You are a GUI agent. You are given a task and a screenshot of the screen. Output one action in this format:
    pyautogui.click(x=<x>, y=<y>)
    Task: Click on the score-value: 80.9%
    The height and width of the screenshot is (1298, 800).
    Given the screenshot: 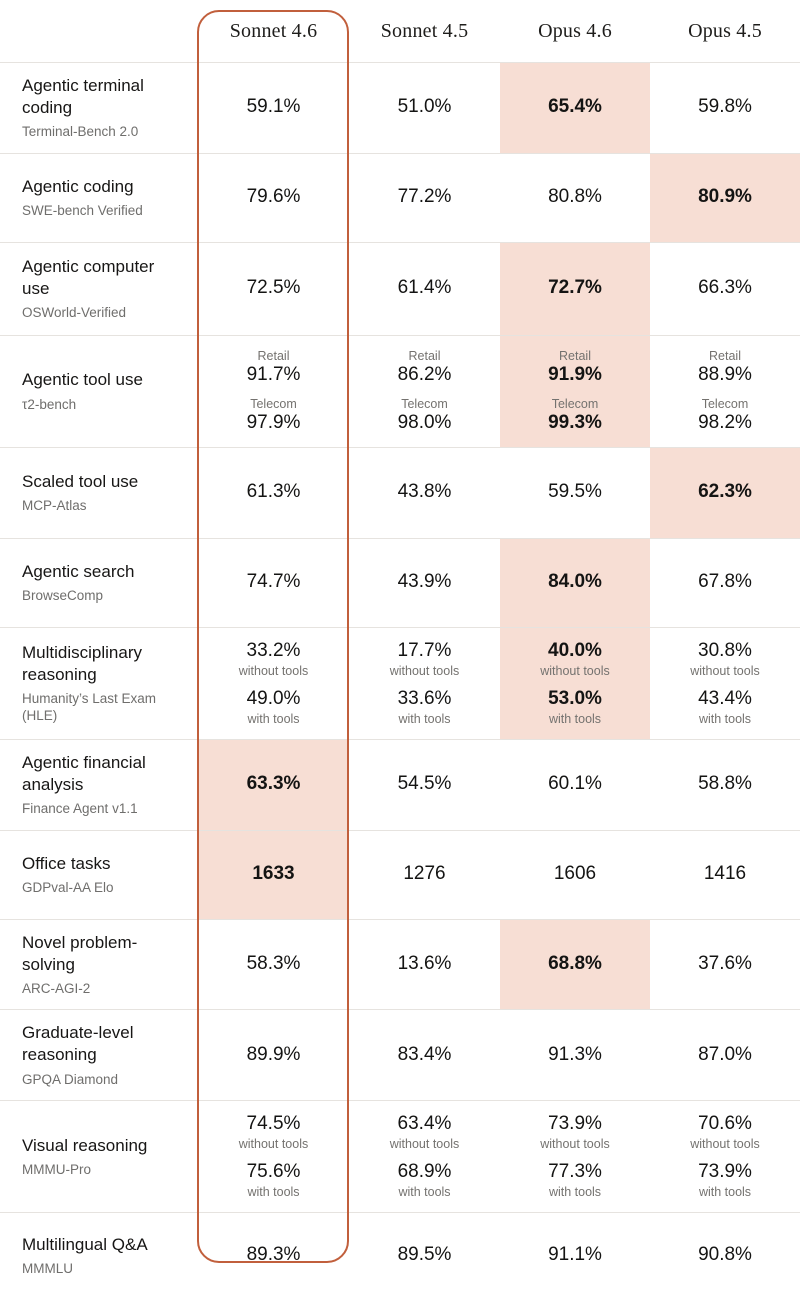 What is the action you would take?
    pyautogui.click(x=725, y=197)
    